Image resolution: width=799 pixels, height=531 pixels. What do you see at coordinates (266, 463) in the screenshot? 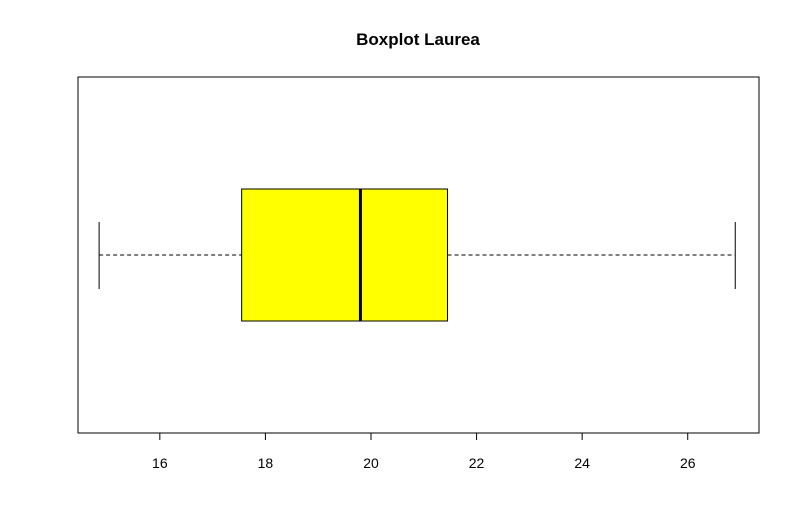
I see `x-tick-label-18: 18` at bounding box center [266, 463].